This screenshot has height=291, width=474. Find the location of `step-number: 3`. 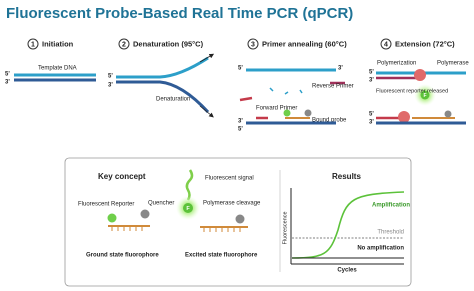

step-number: 3 is located at coordinates (253, 44).